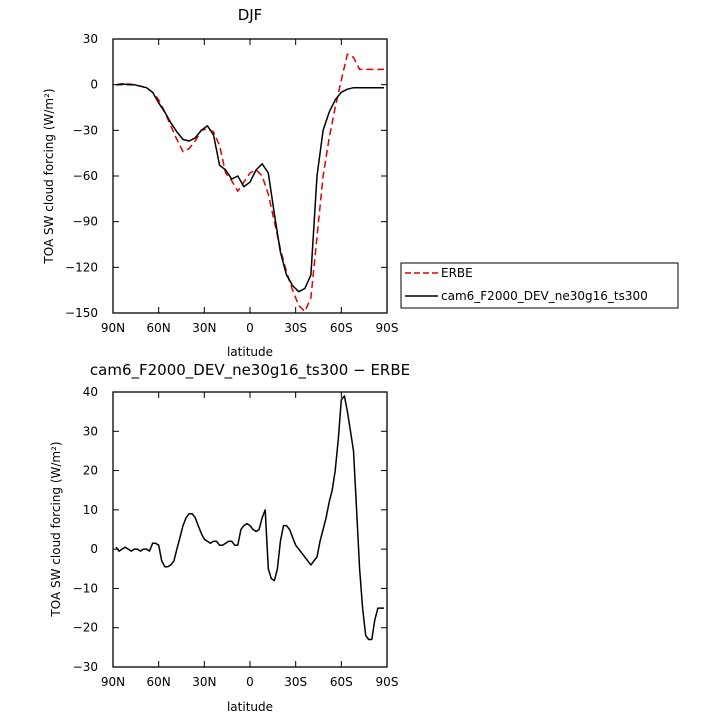 Image resolution: width=720 pixels, height=720 pixels. Describe the element at coordinates (341, 682) in the screenshot. I see `bottom-x-tick-label: 60S` at that location.